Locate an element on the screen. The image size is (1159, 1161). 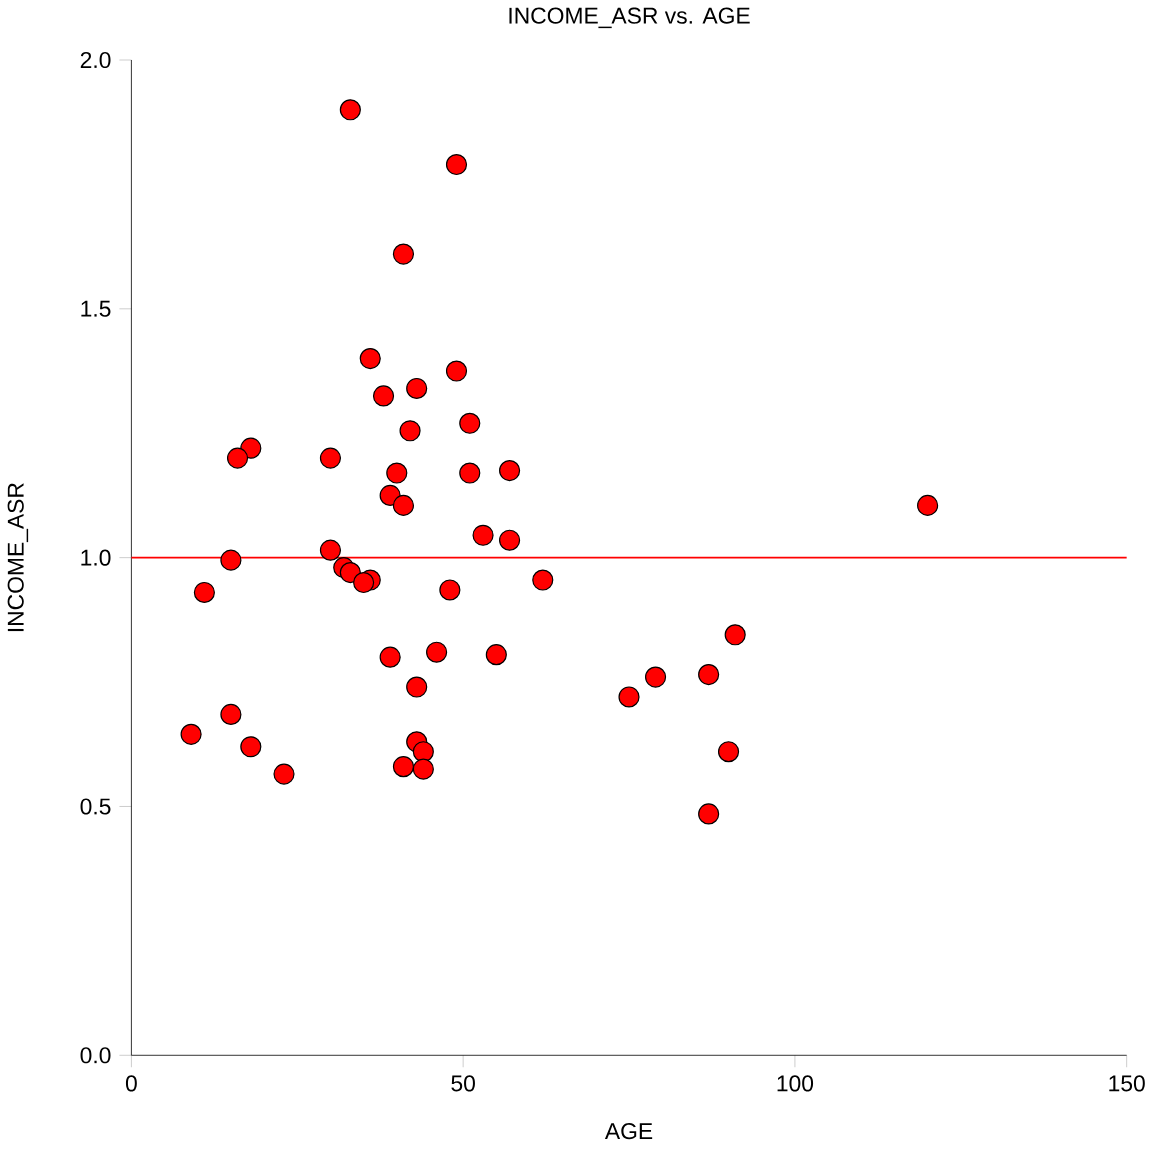
y-tick-label: 1.0 is located at coordinates (96, 557).